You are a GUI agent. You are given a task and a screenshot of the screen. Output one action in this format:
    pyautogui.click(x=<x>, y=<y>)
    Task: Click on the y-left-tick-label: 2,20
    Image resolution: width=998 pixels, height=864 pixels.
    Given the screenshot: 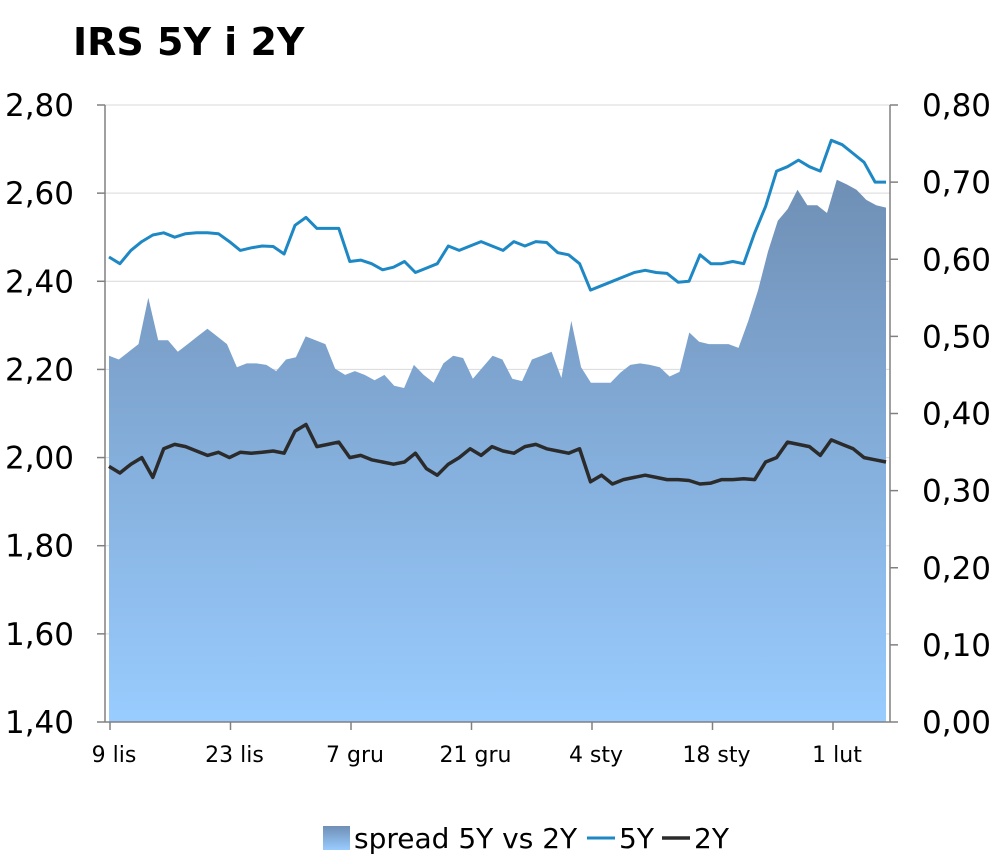 What is the action you would take?
    pyautogui.click(x=39, y=370)
    